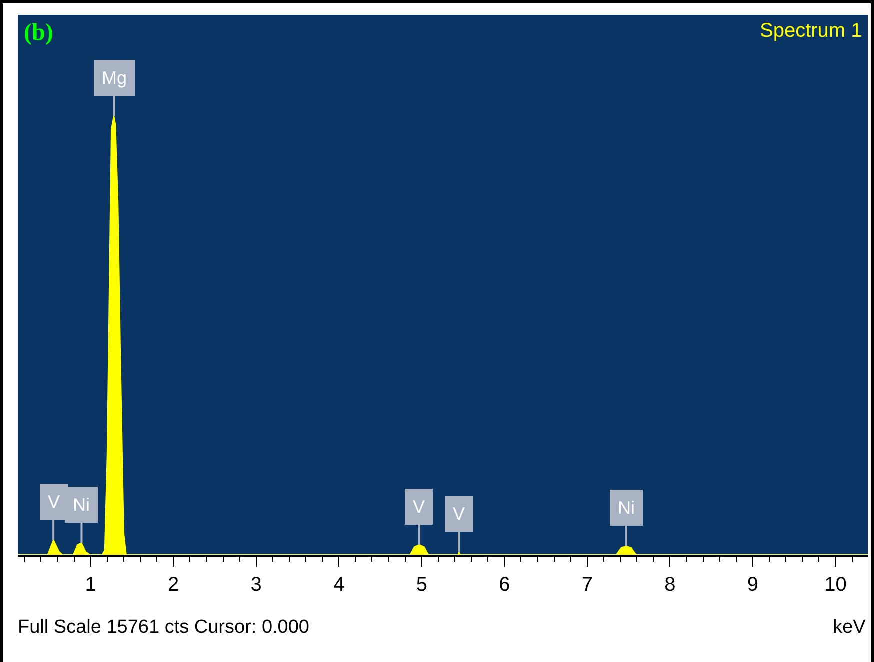  Describe the element at coordinates (90, 585) in the screenshot. I see `x-tick-label: 1` at that location.